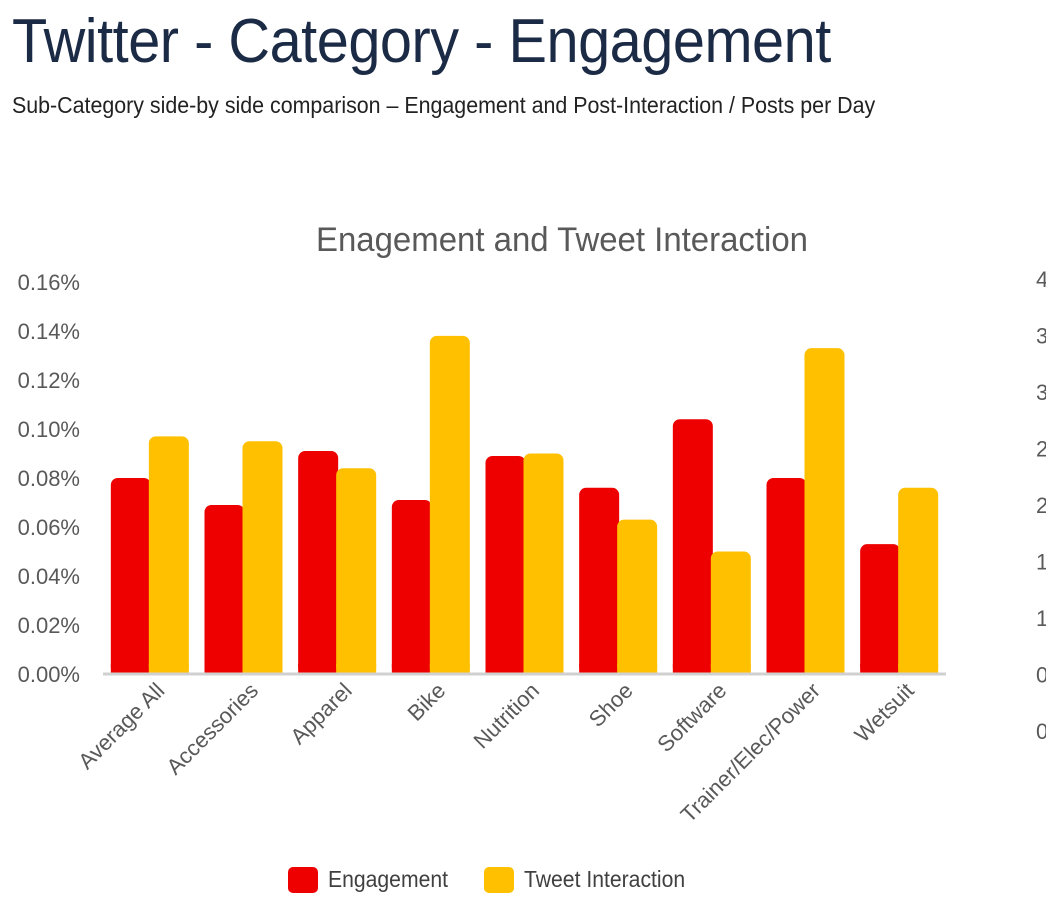  Describe the element at coordinates (130, 576) in the screenshot. I see `bar-engagement-average-all` at that location.